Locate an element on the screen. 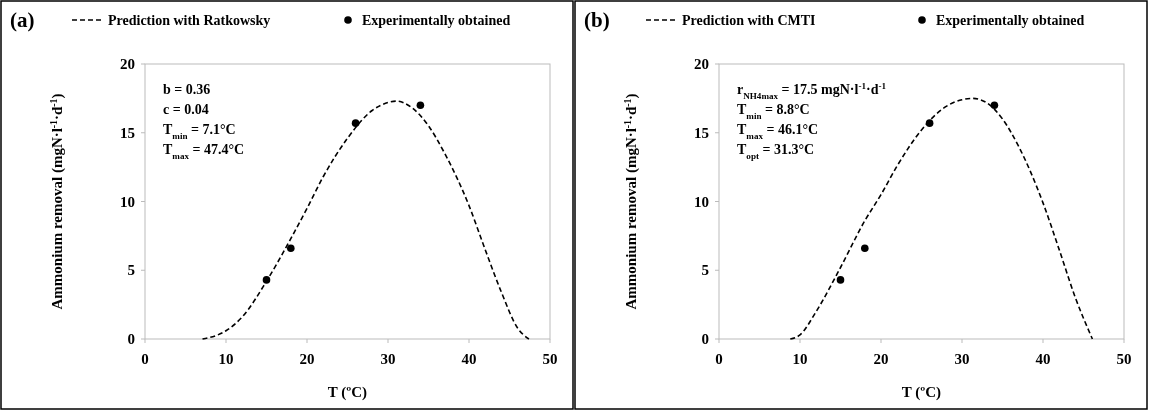 The width and height of the screenshot is (1149, 410). annotation: T$_{opt}$ = 31.3°C is located at coordinates (776, 151).